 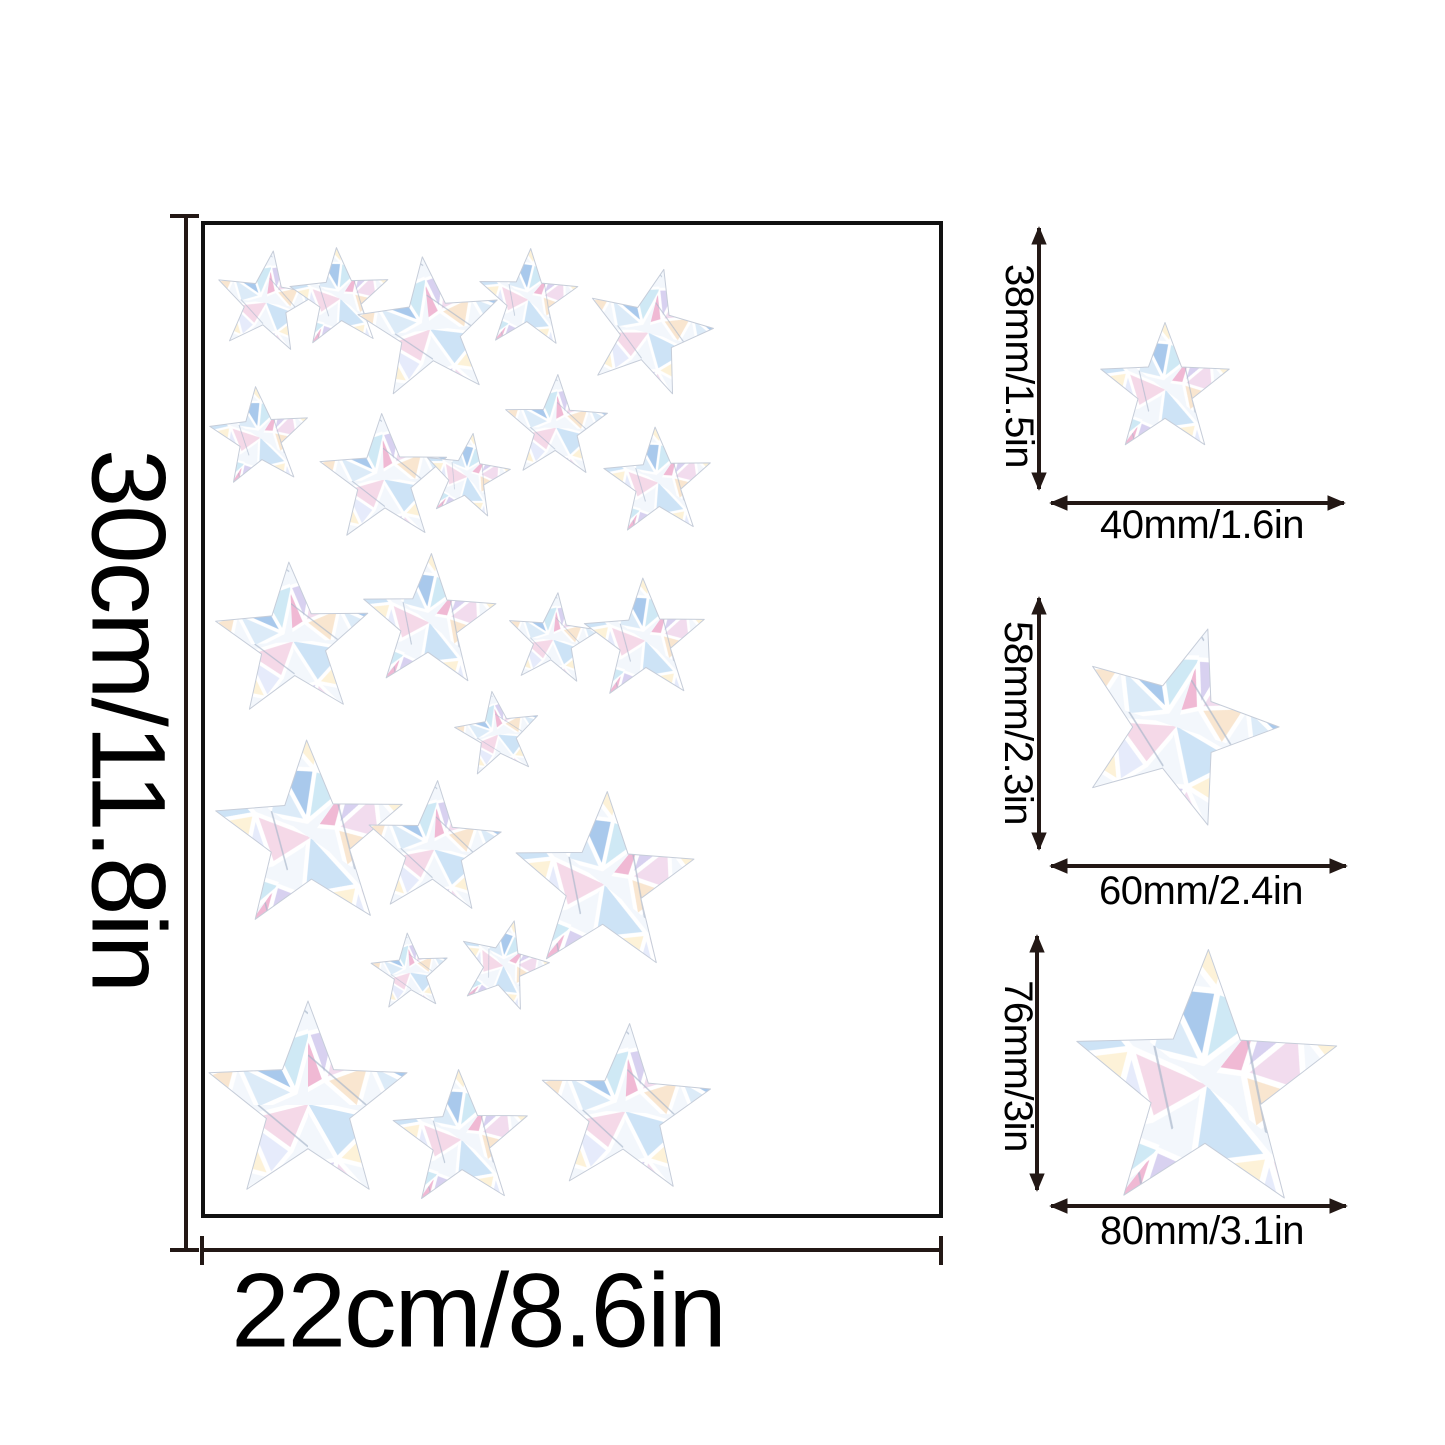 What do you see at coordinates (128, 720) in the screenshot?
I see `sheet-height-label: 30cm/11.8in` at bounding box center [128, 720].